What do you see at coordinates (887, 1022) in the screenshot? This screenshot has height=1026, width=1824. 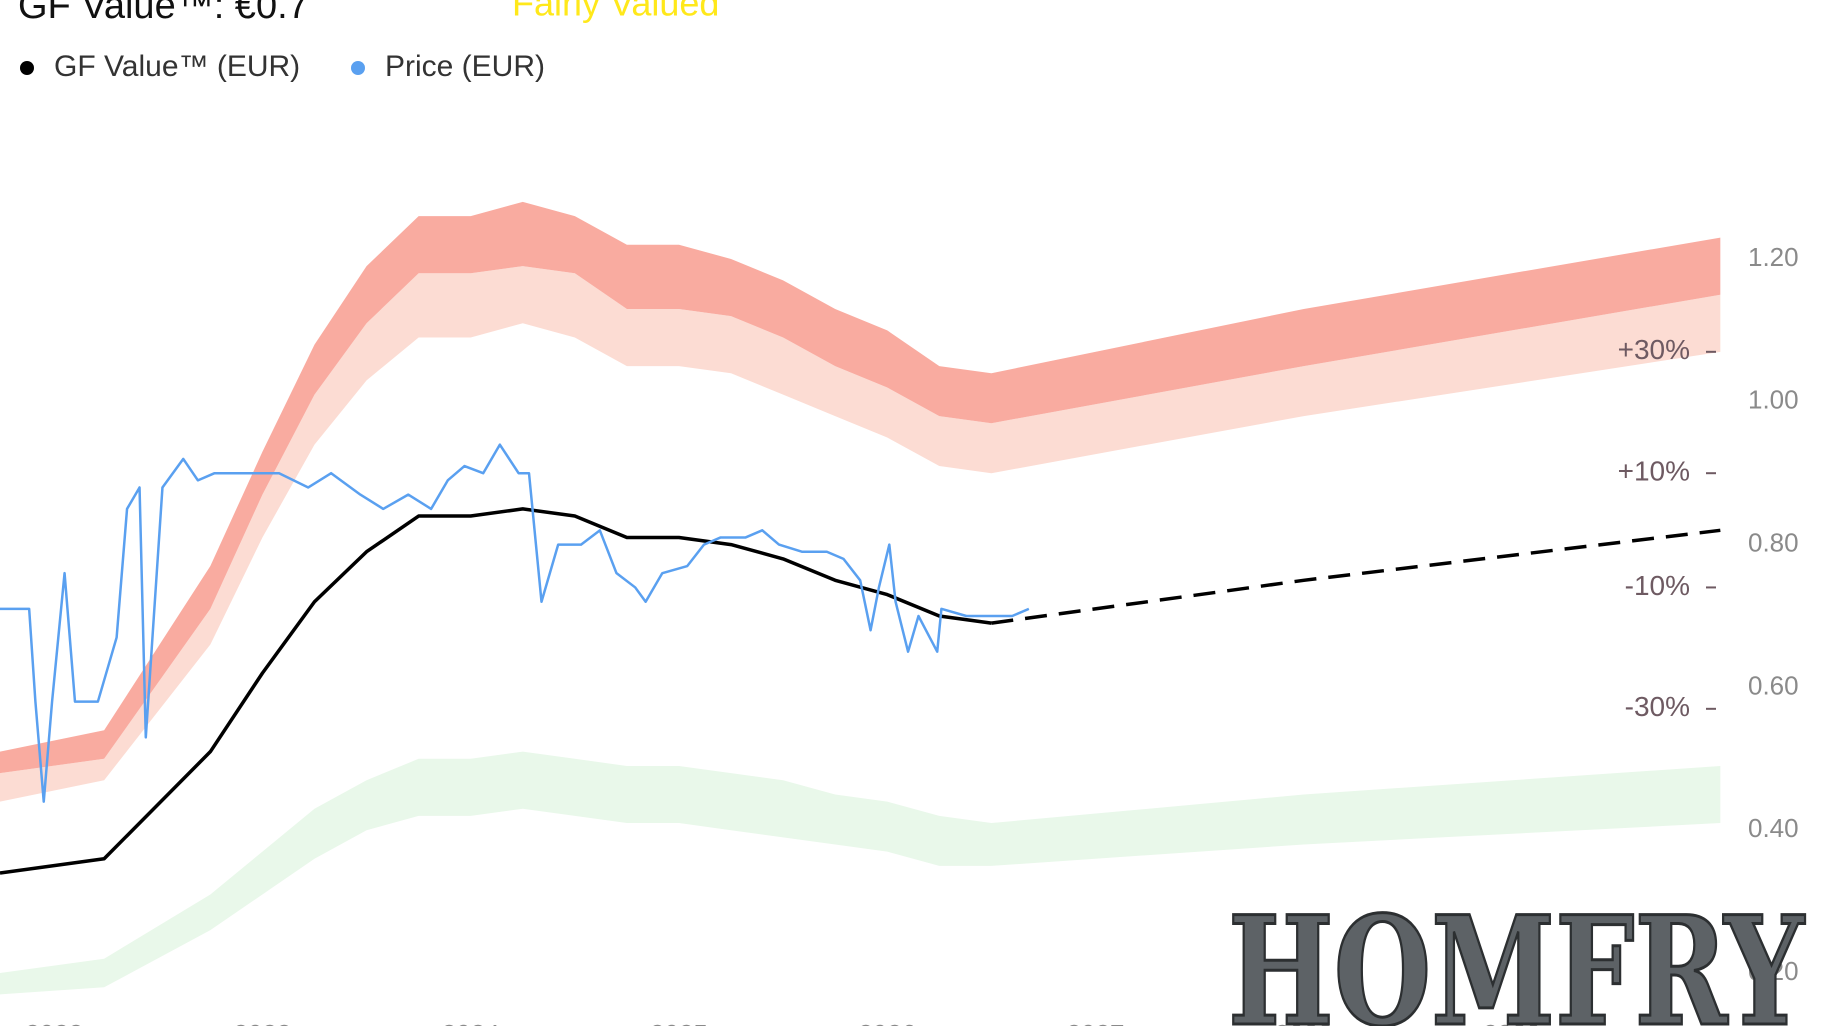 I see `x-tick-label: 2026` at bounding box center [887, 1022].